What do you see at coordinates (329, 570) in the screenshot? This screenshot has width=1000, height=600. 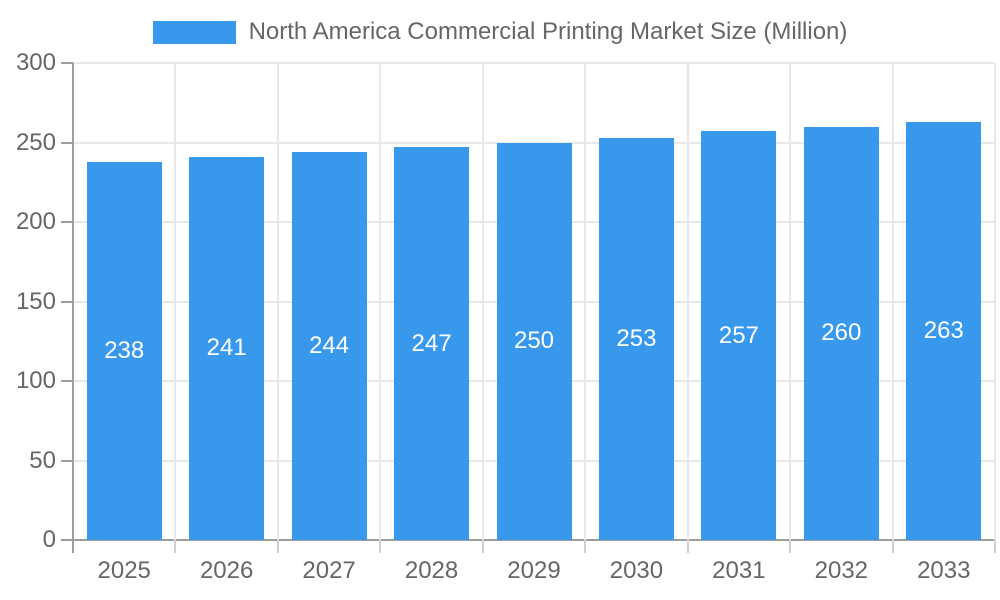 I see `x-tick-label: 2027` at bounding box center [329, 570].